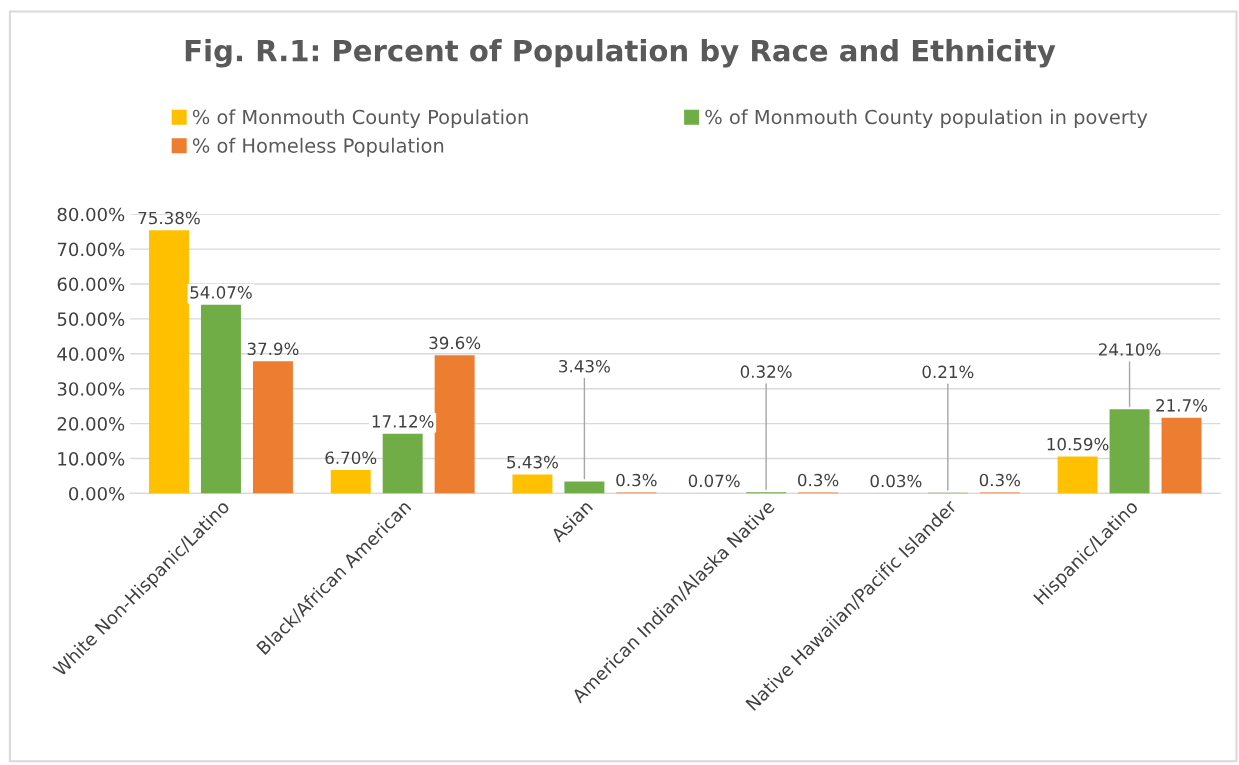 Image resolution: width=1239 pixels, height=765 pixels. Describe the element at coordinates (91, 424) in the screenshot. I see `y-tick-label: 20.00%` at that location.